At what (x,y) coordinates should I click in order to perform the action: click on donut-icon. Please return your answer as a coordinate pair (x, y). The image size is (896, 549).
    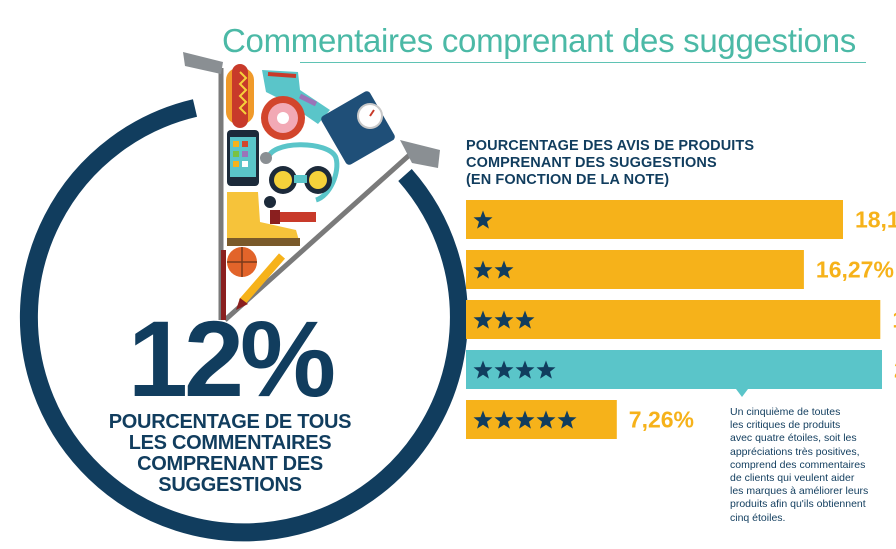
    Looking at the image, I should click on (283, 118).